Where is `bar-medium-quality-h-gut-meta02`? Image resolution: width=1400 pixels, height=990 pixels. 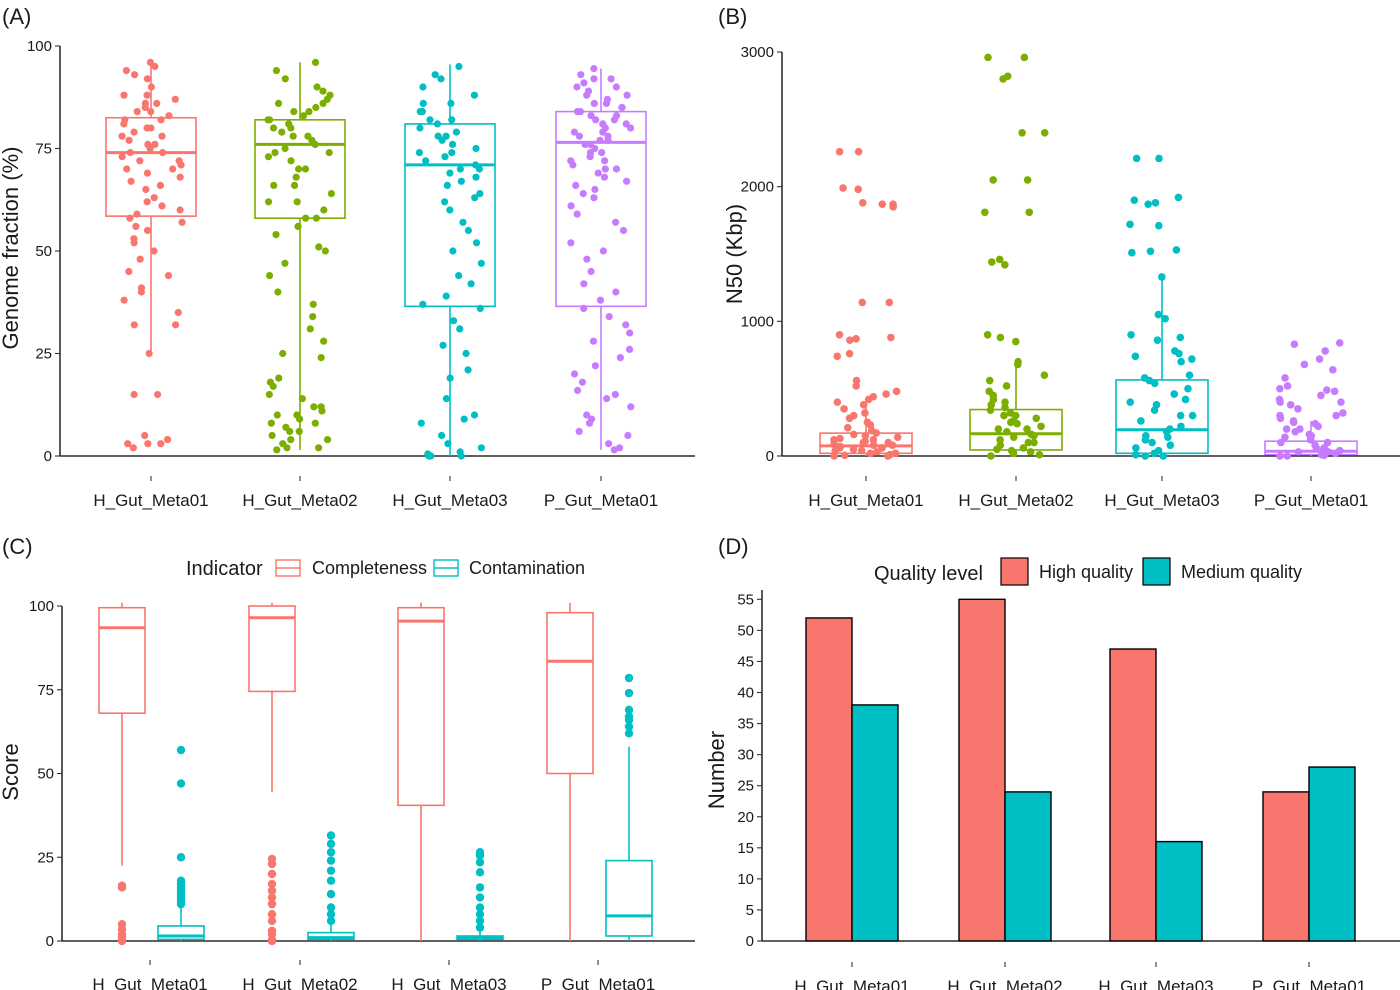 bar-medium-quality-h-gut-meta02 is located at coordinates (1028, 866).